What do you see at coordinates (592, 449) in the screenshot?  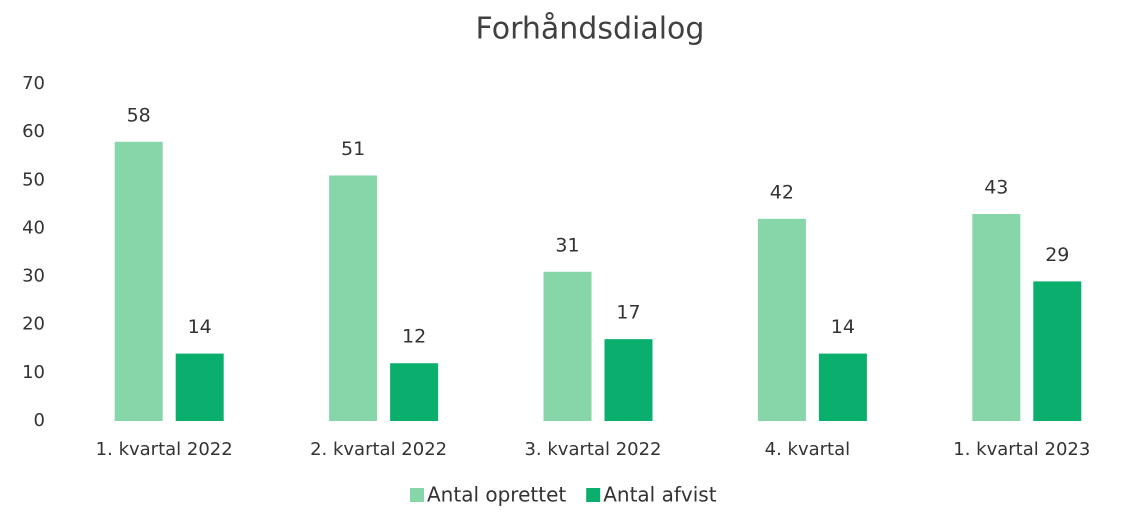 I see `x-tick-label: 3. kvartal 2022` at bounding box center [592, 449].